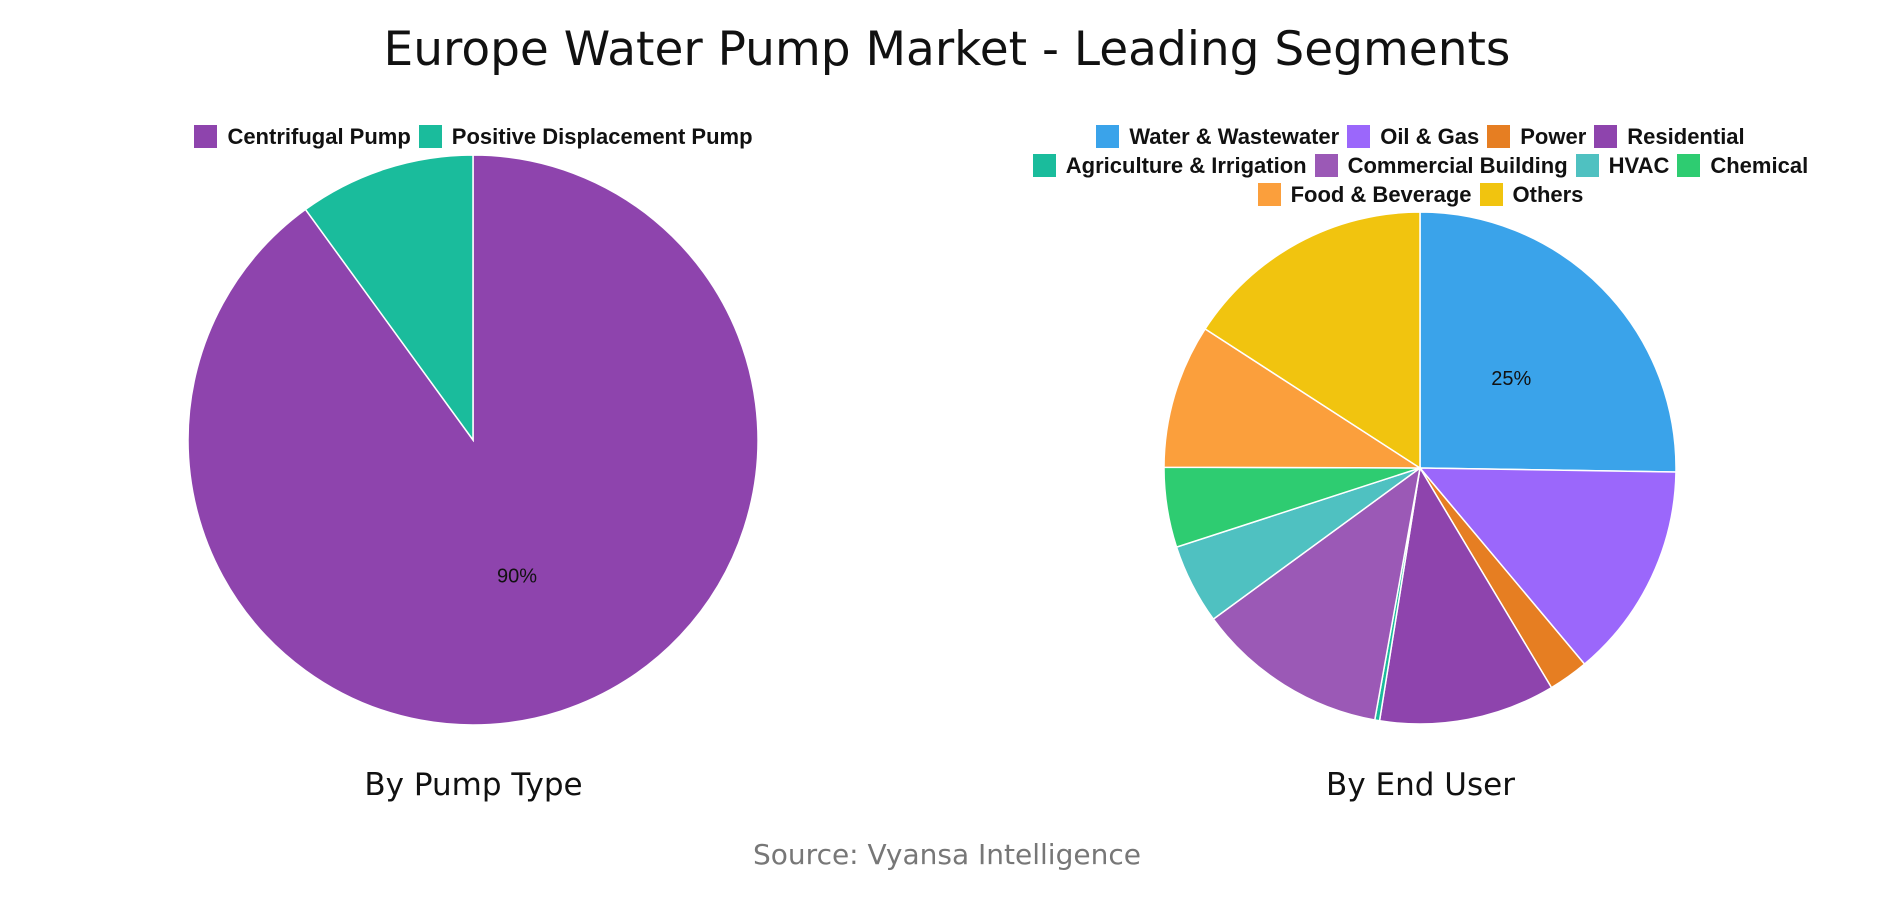 The height and width of the screenshot is (900, 1894). What do you see at coordinates (1511, 379) in the screenshot?
I see `data-label-water-and-wastewater: 25%` at bounding box center [1511, 379].